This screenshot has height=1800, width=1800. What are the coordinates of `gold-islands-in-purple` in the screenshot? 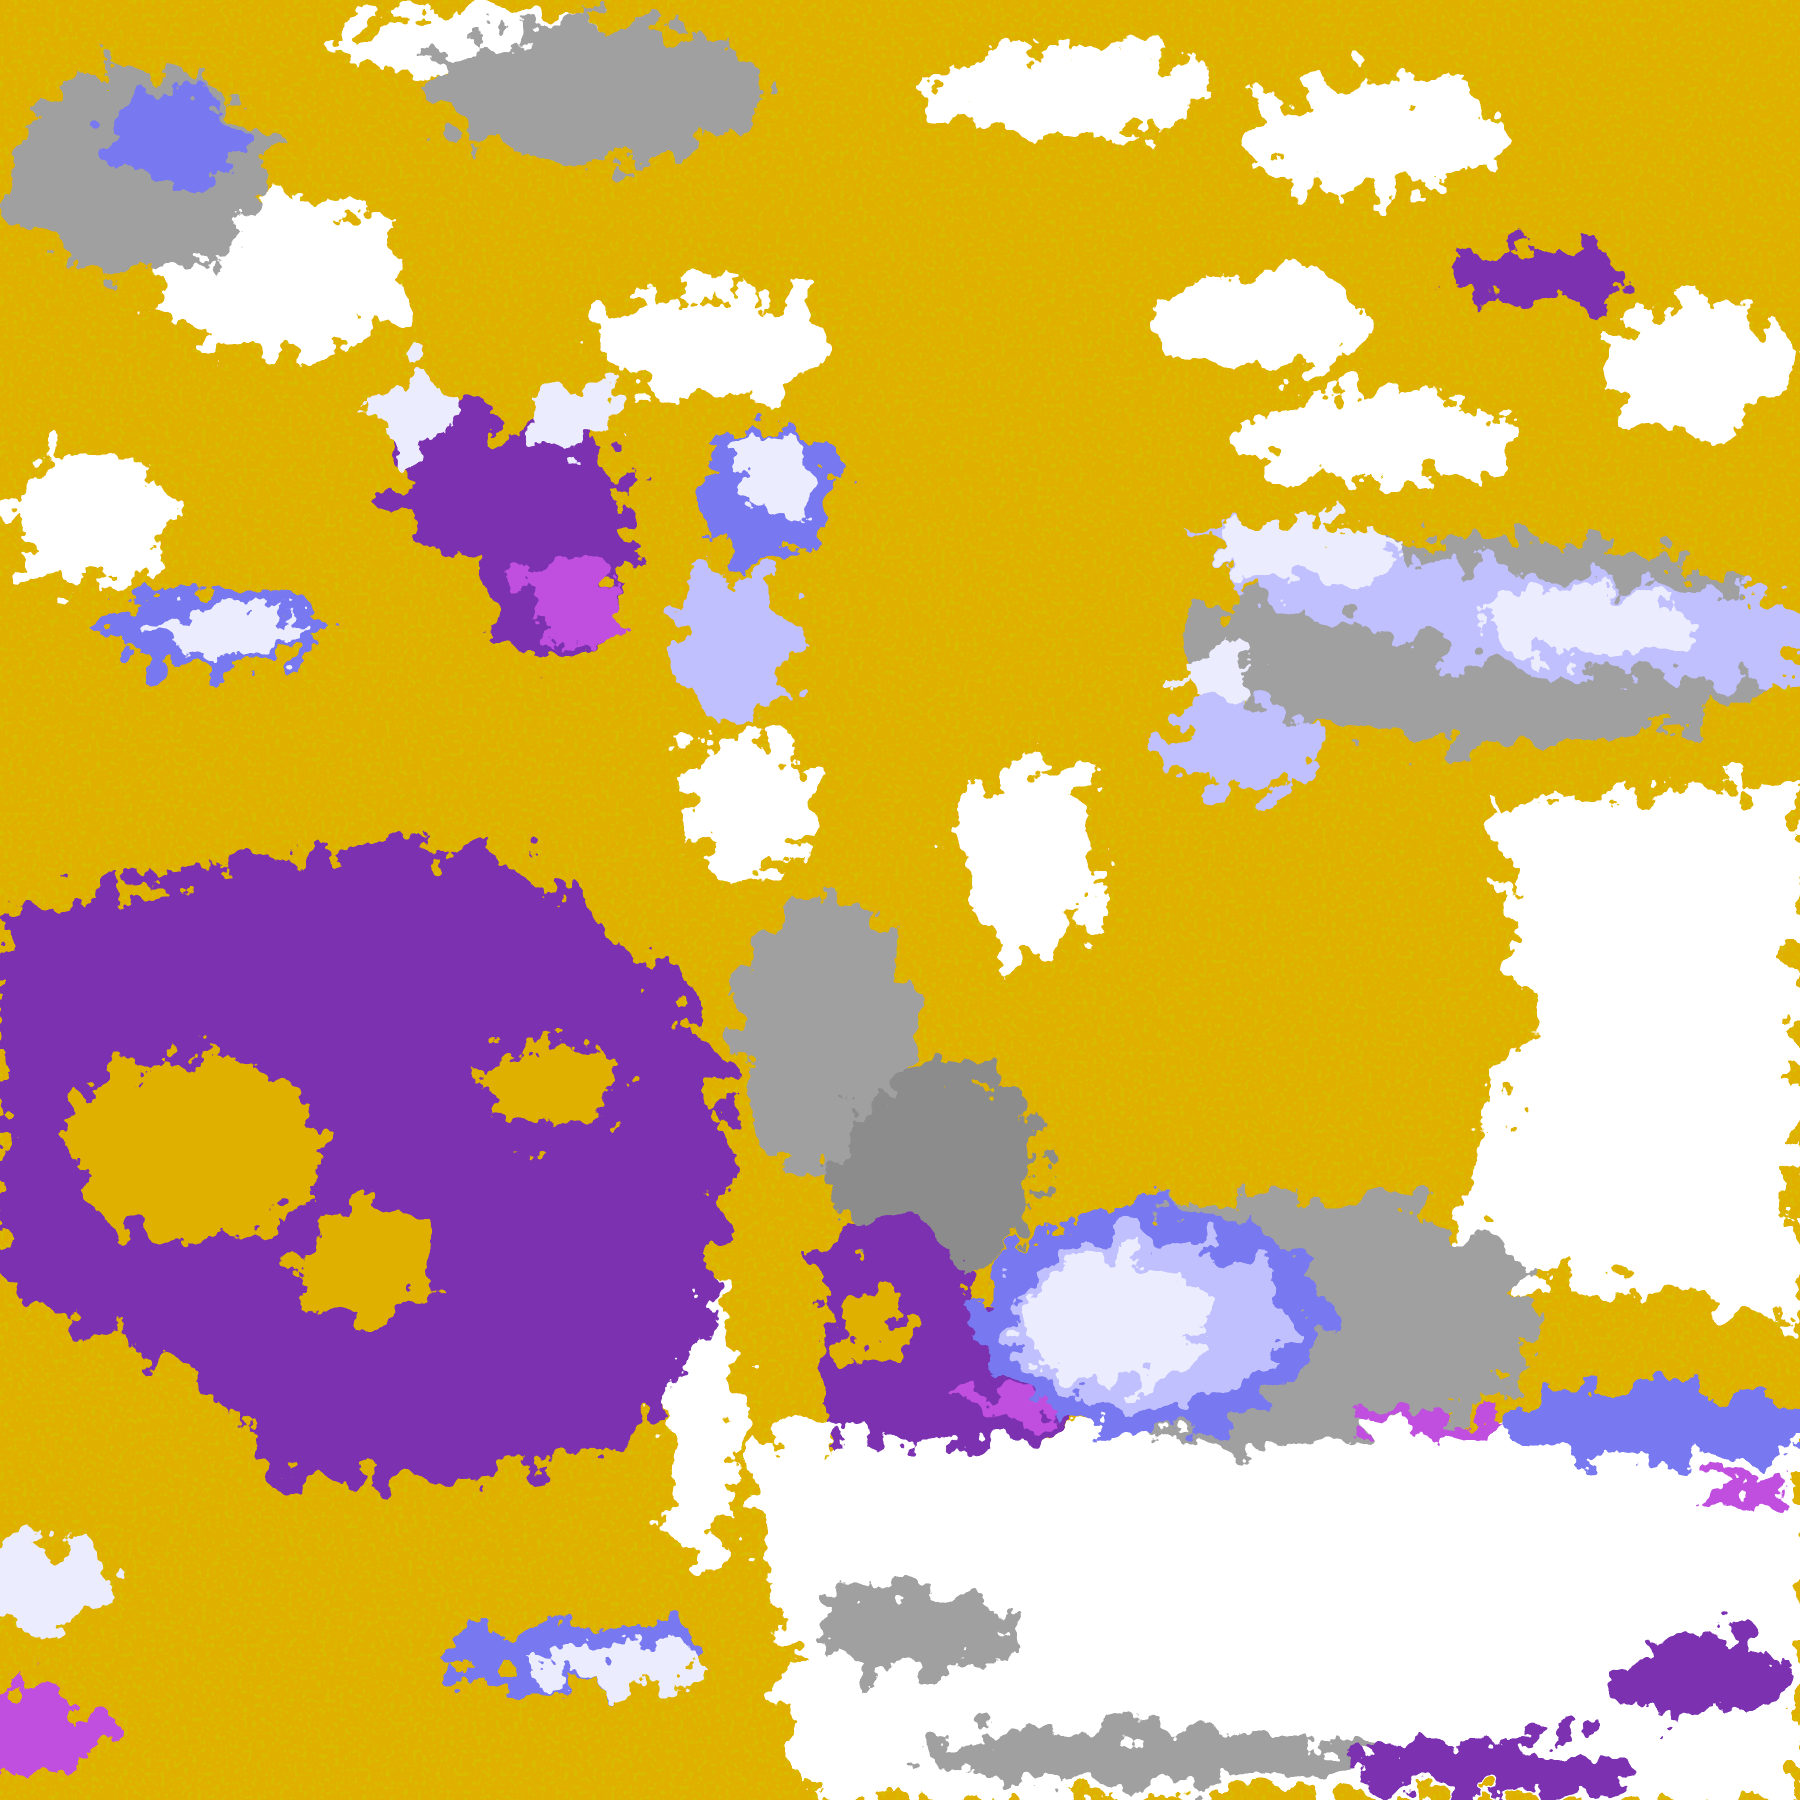 It's located at (487, 1199).